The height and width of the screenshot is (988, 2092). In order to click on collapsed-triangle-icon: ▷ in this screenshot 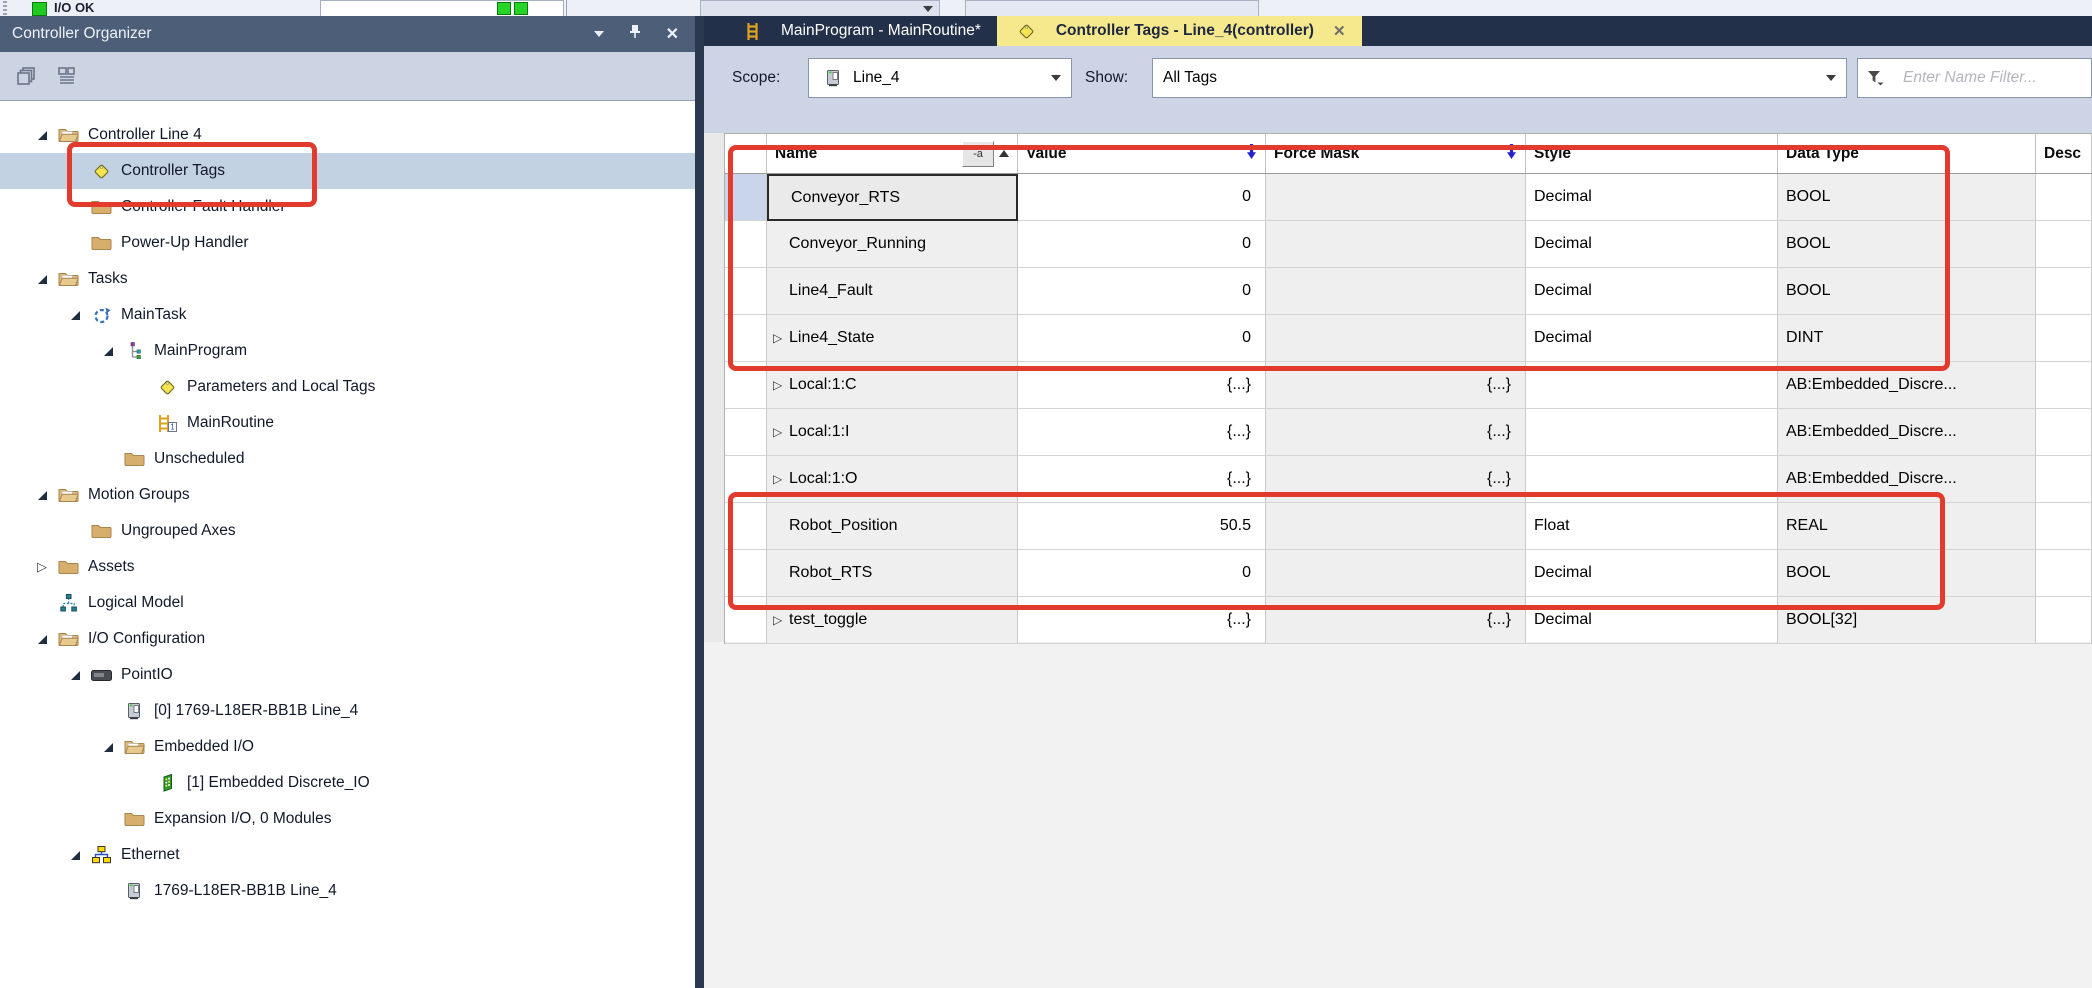, I will do `click(42, 566)`.